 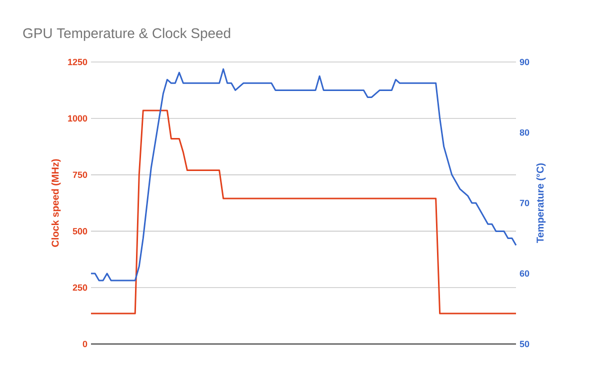 What do you see at coordinates (525, 344) in the screenshot?
I see `y2-tick-label: 50` at bounding box center [525, 344].